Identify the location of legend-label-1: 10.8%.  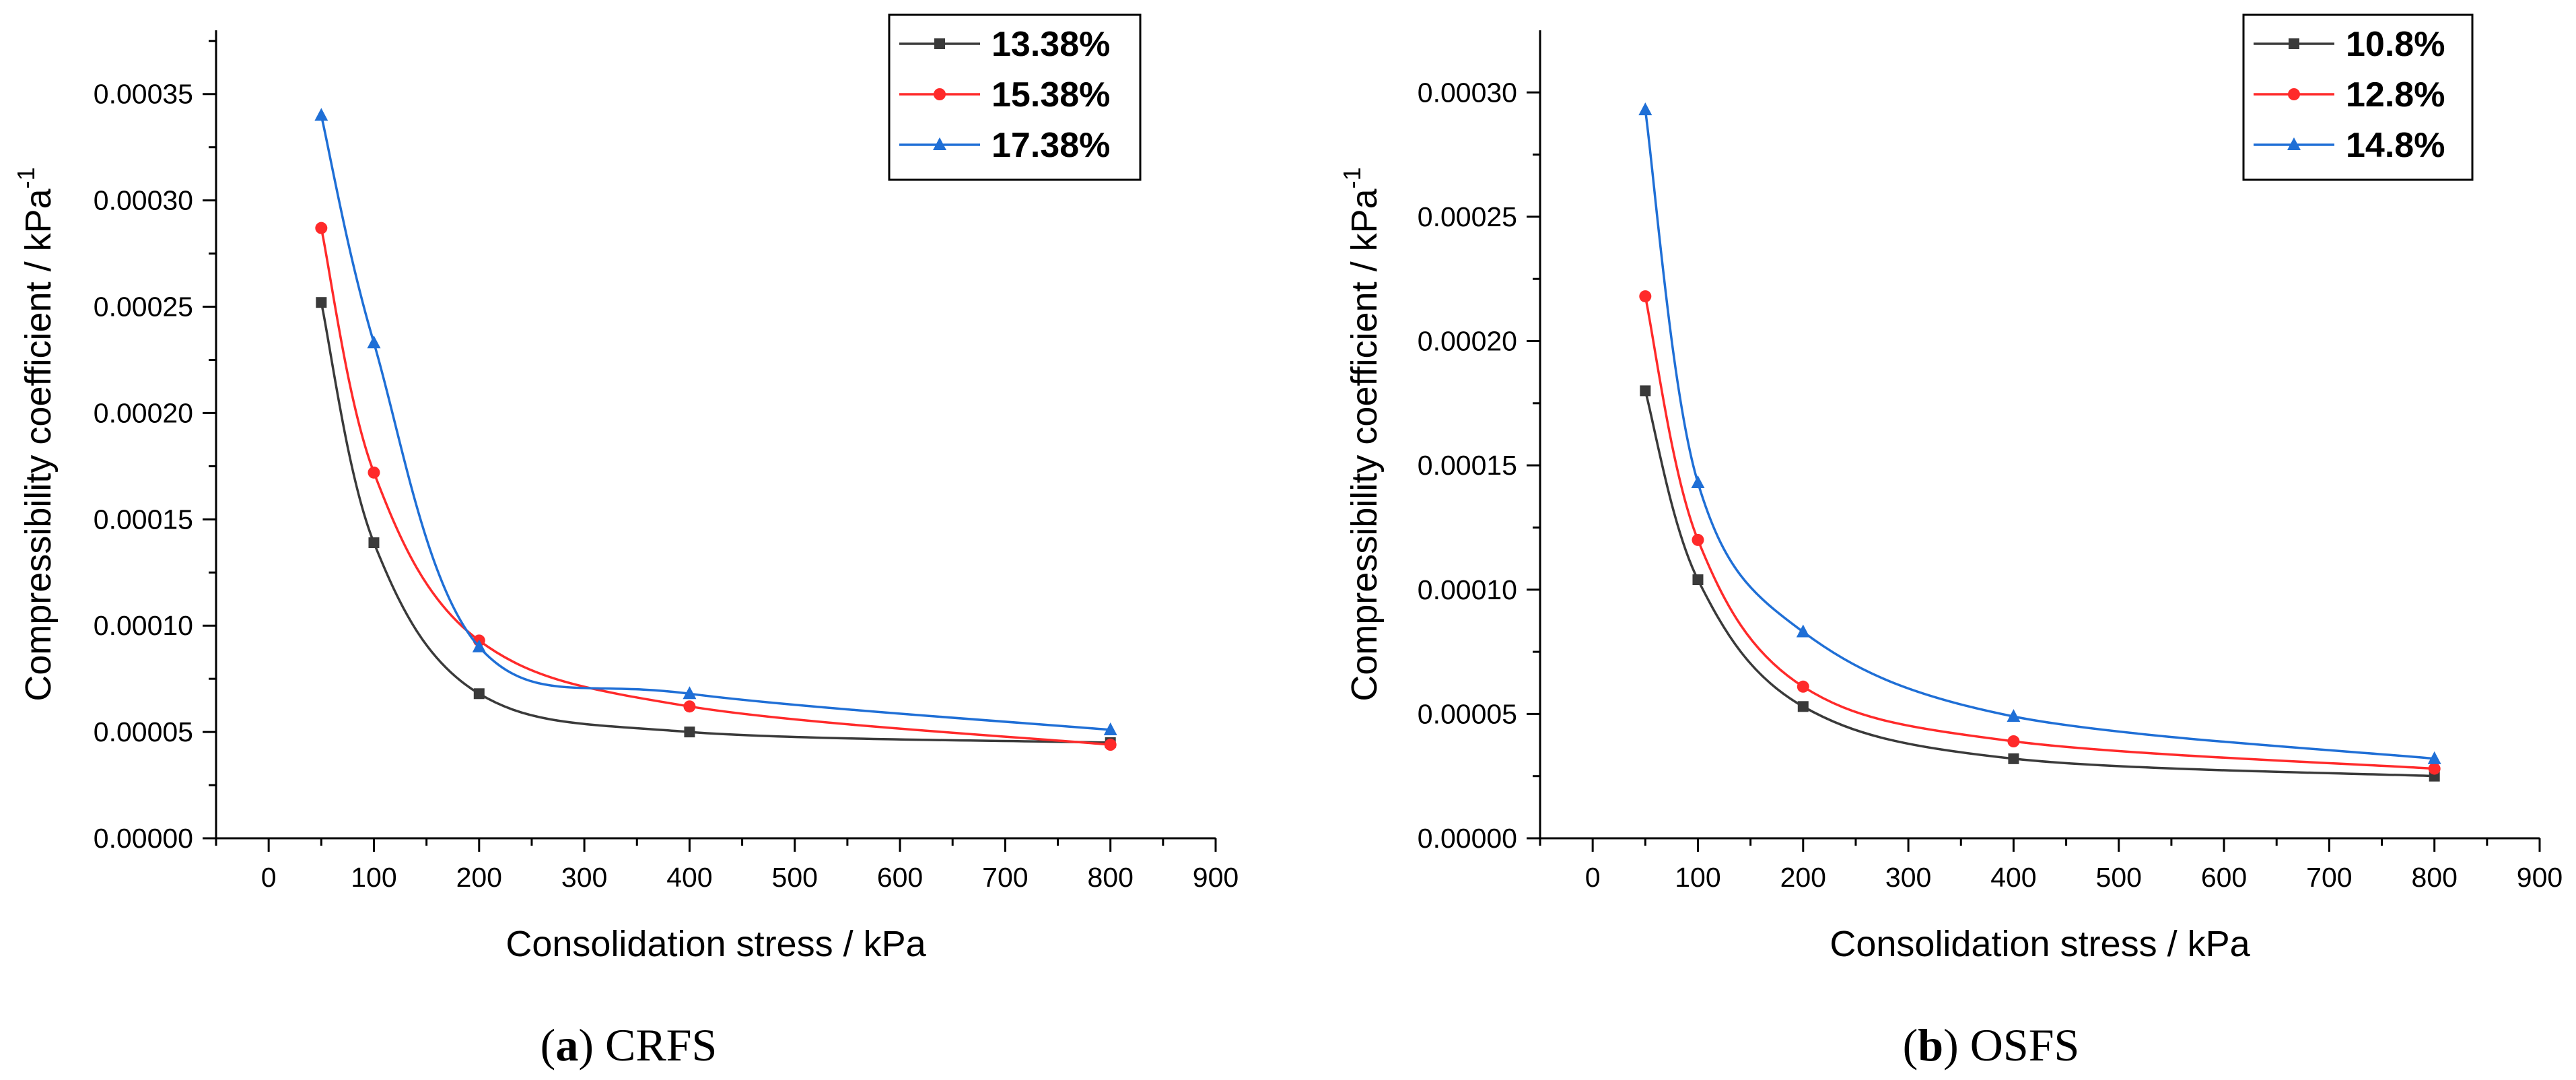
(2395, 44).